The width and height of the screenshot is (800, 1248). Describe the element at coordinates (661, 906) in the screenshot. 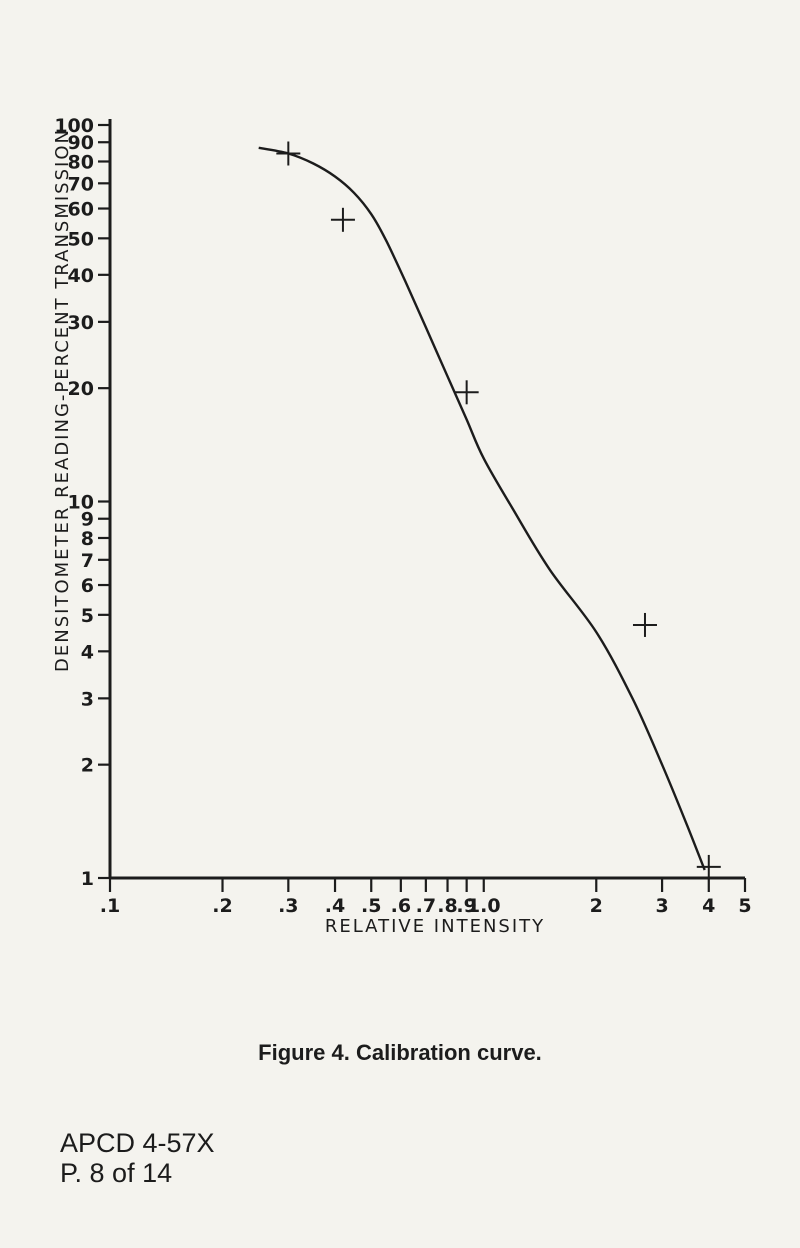

I see `x-tick-label: 3` at that location.